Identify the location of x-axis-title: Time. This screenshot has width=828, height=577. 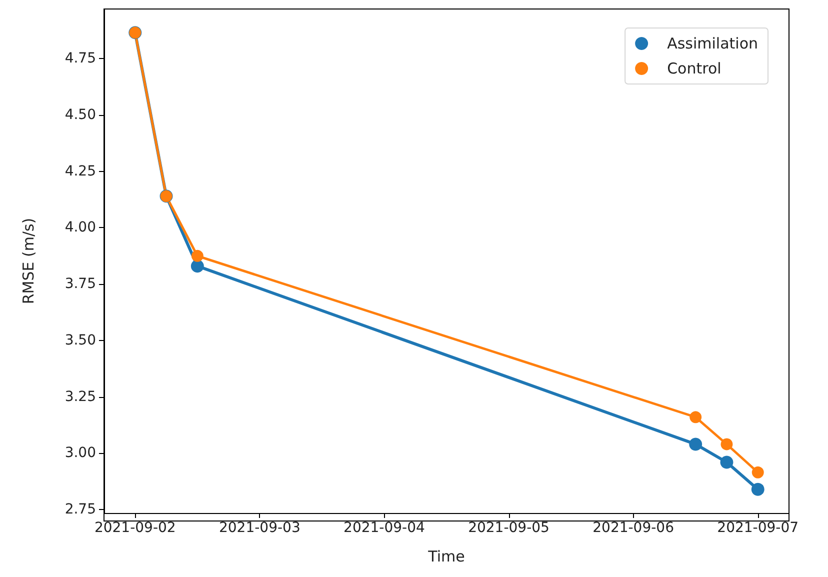
(446, 557).